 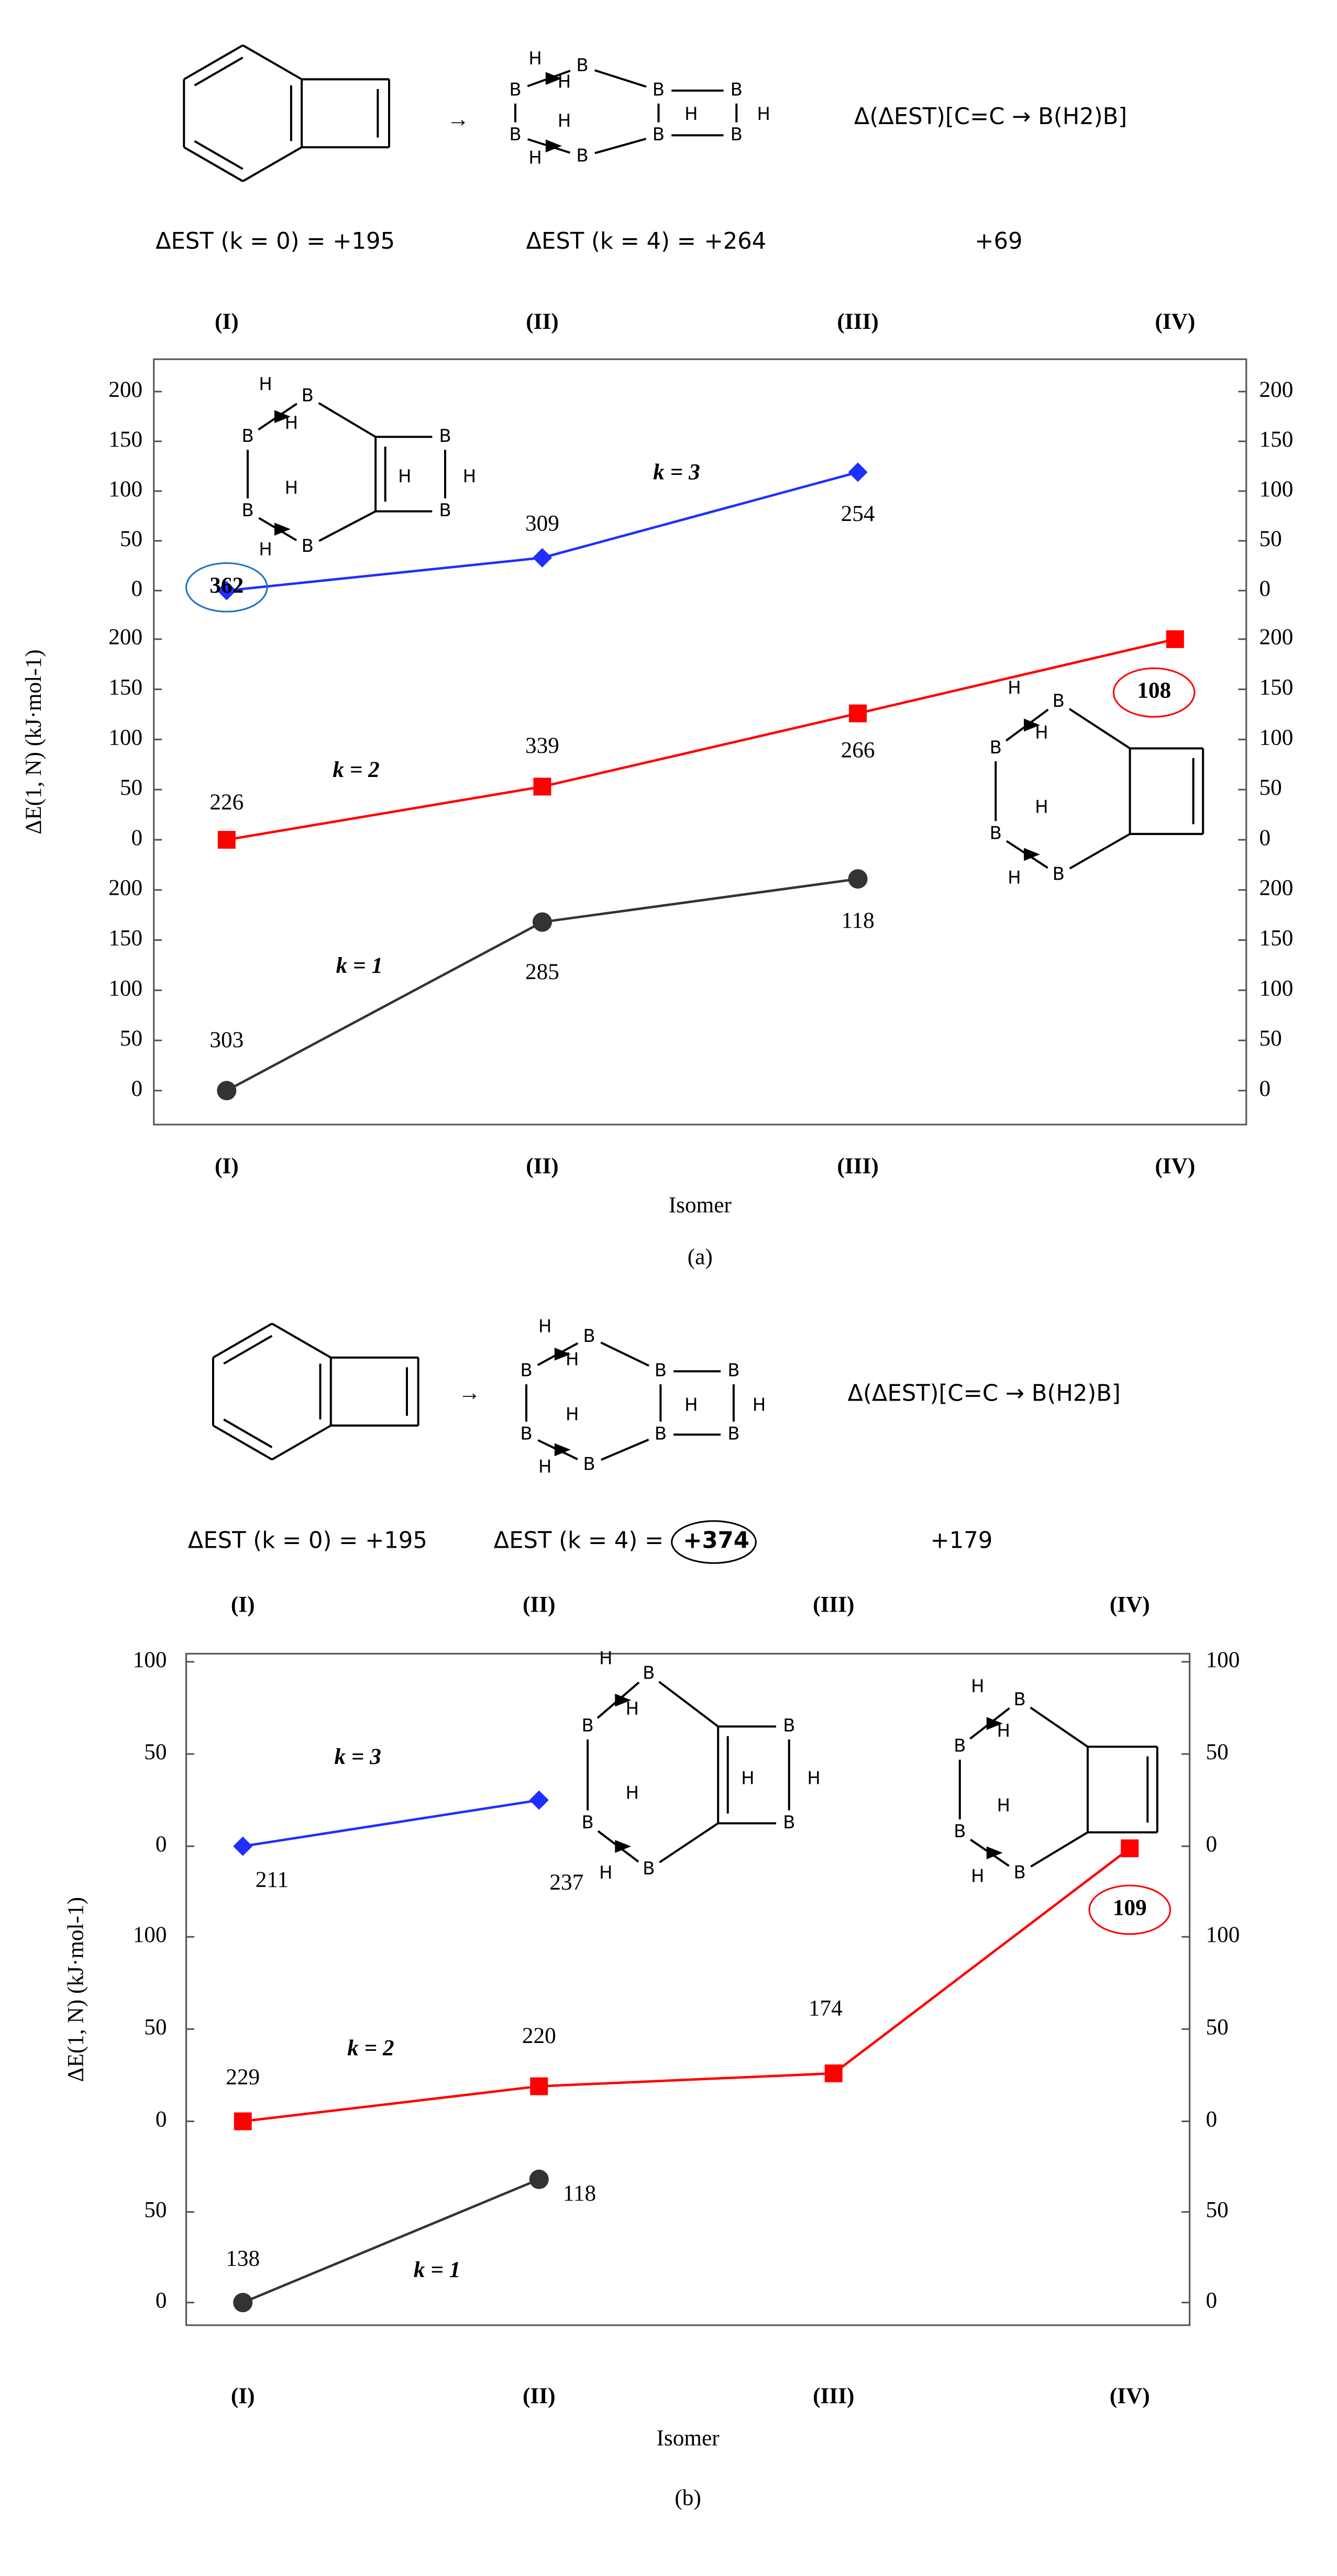 What do you see at coordinates (1276, 737) in the screenshot?
I see `y2-tick-label: 100` at bounding box center [1276, 737].